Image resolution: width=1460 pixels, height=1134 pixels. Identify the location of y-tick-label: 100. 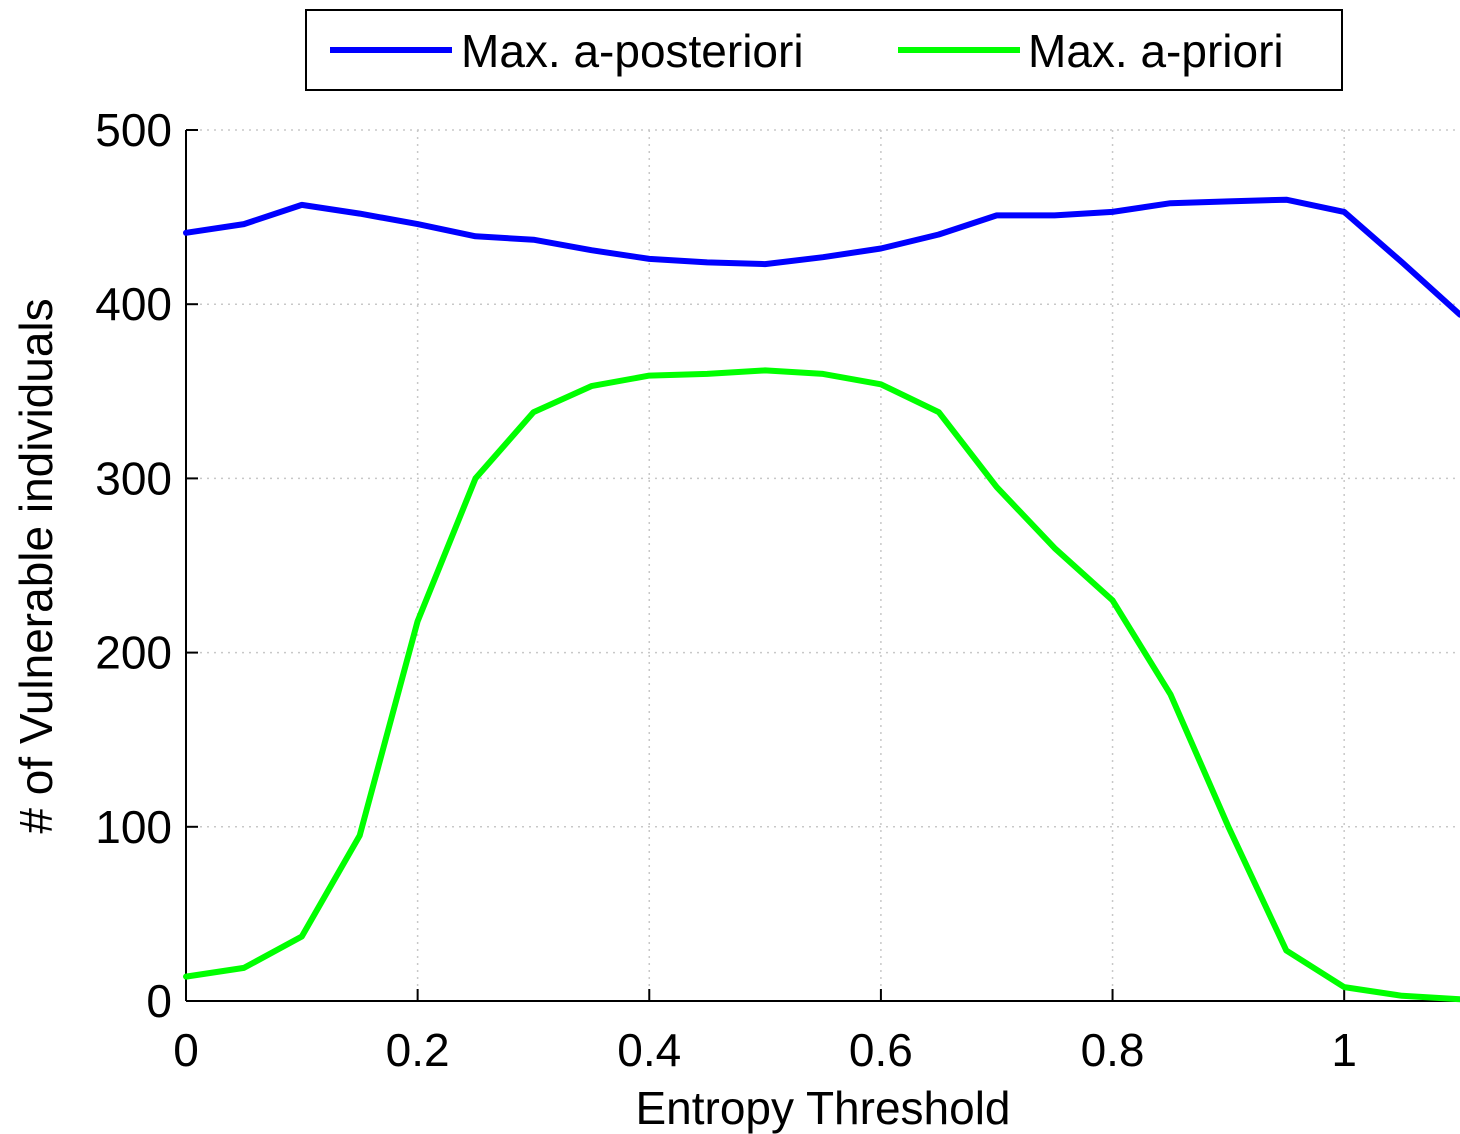
(133, 827).